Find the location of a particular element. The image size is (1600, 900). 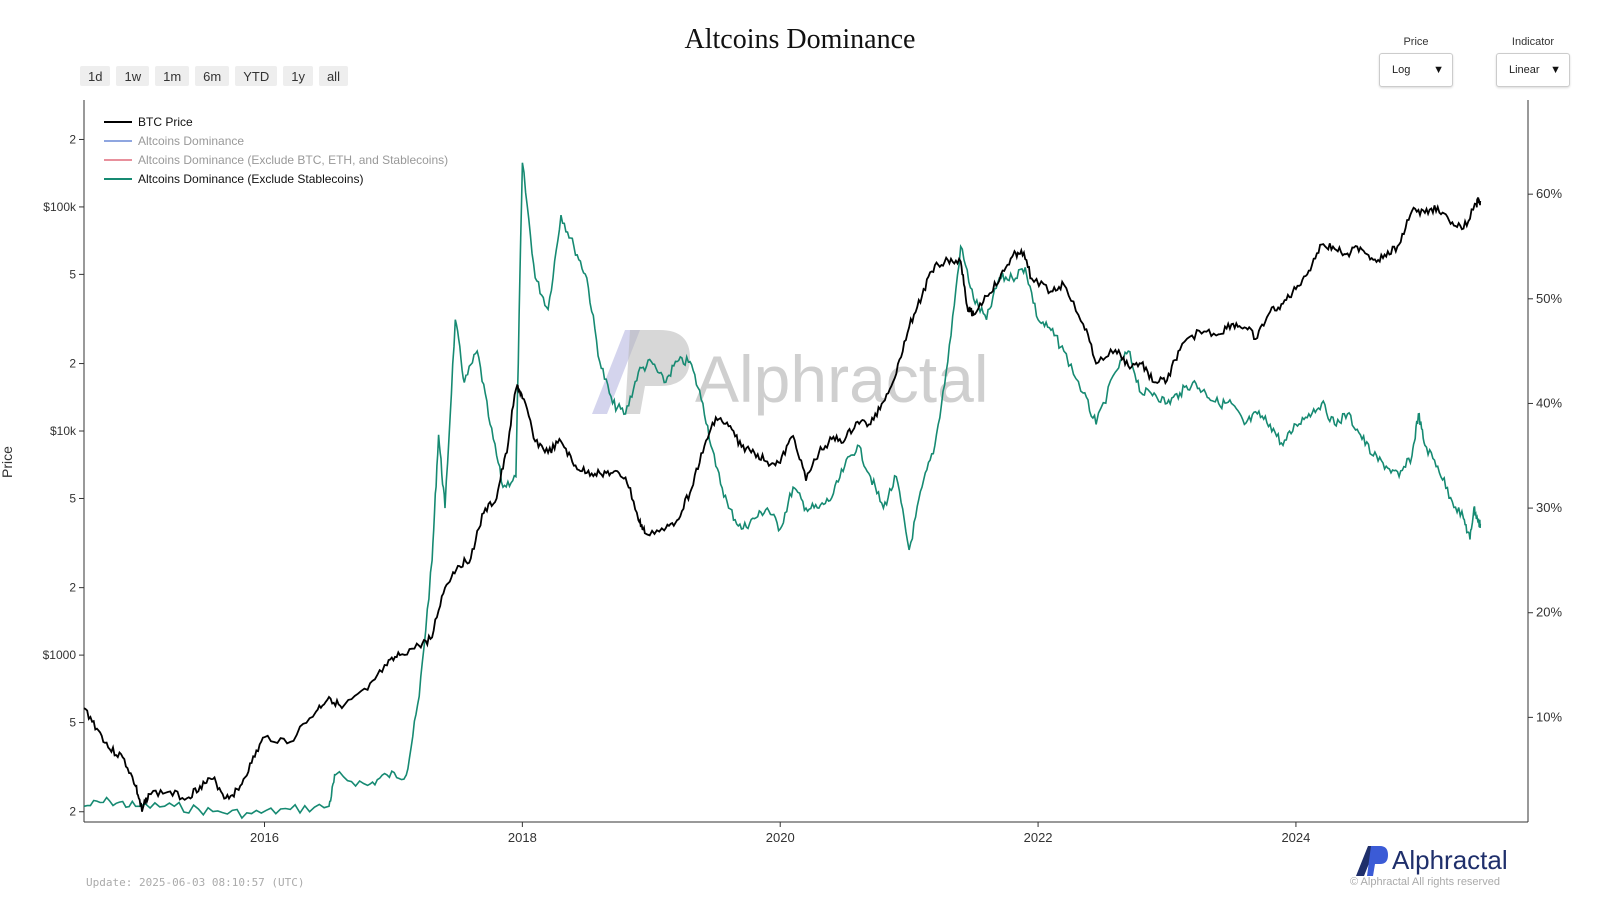

x-tick-label: 2016 is located at coordinates (264, 837).